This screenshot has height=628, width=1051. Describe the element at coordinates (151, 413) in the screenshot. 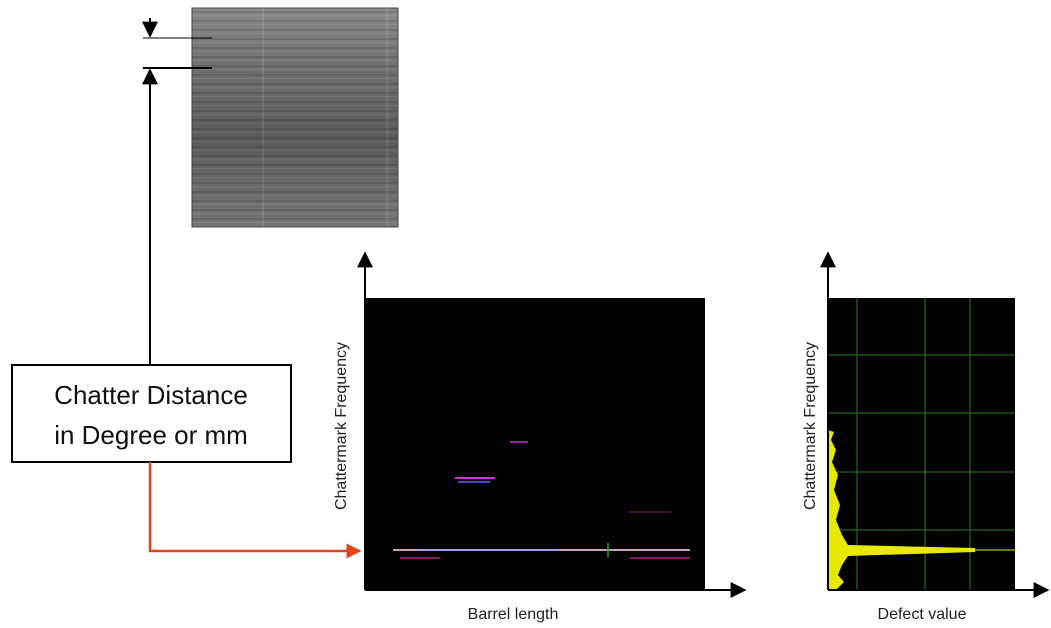

I see `callout: Chatter Distance in Degree or mm` at that location.